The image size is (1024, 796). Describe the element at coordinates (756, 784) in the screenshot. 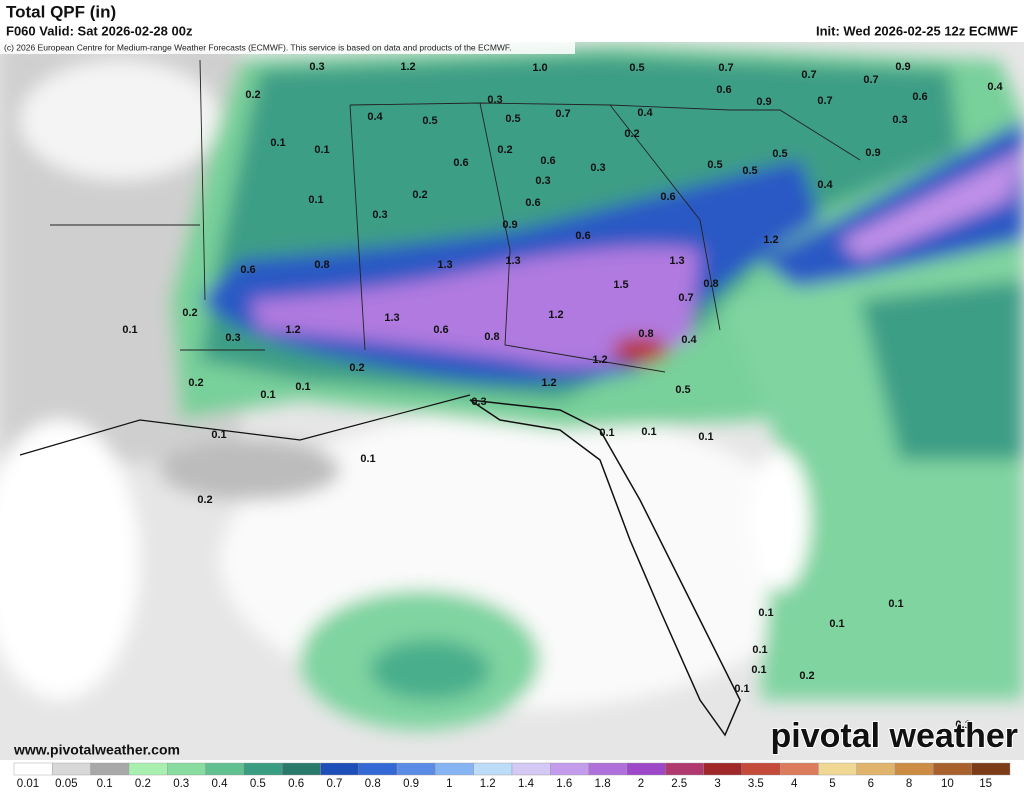

I see `colorbar-label: 3.5` at that location.